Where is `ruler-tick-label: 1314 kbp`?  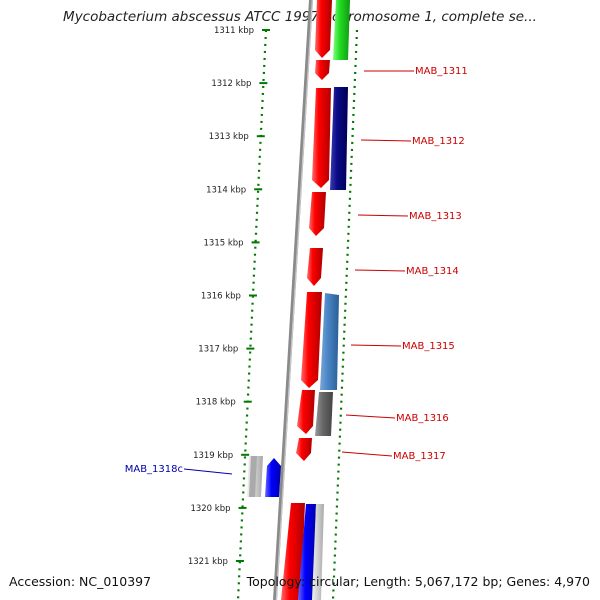 ruler-tick-label: 1314 kbp is located at coordinates (226, 190).